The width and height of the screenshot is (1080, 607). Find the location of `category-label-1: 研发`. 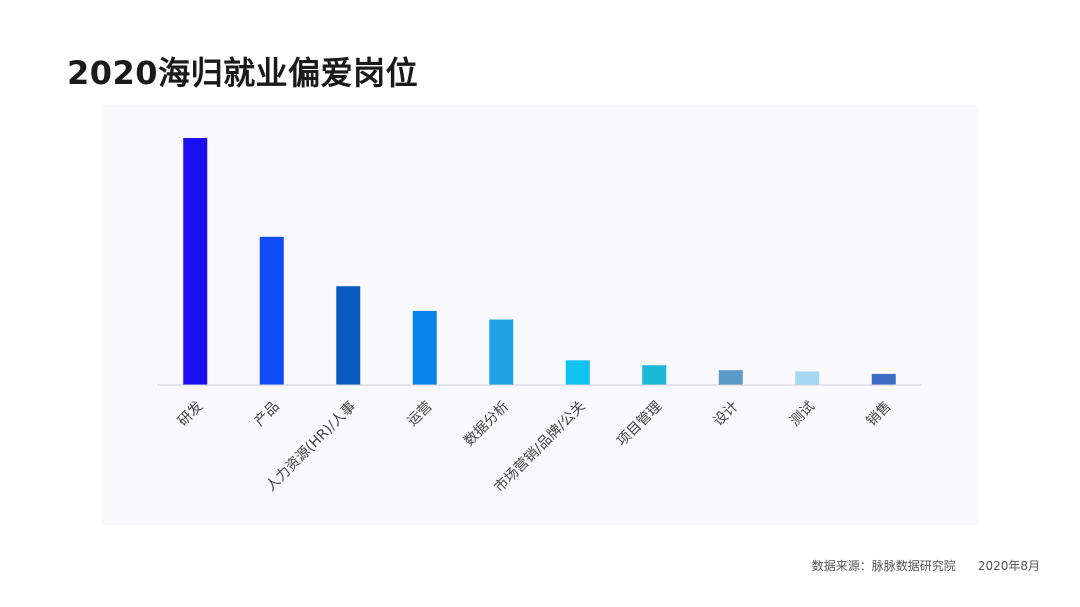

category-label-1: 研发 is located at coordinates (190, 414).